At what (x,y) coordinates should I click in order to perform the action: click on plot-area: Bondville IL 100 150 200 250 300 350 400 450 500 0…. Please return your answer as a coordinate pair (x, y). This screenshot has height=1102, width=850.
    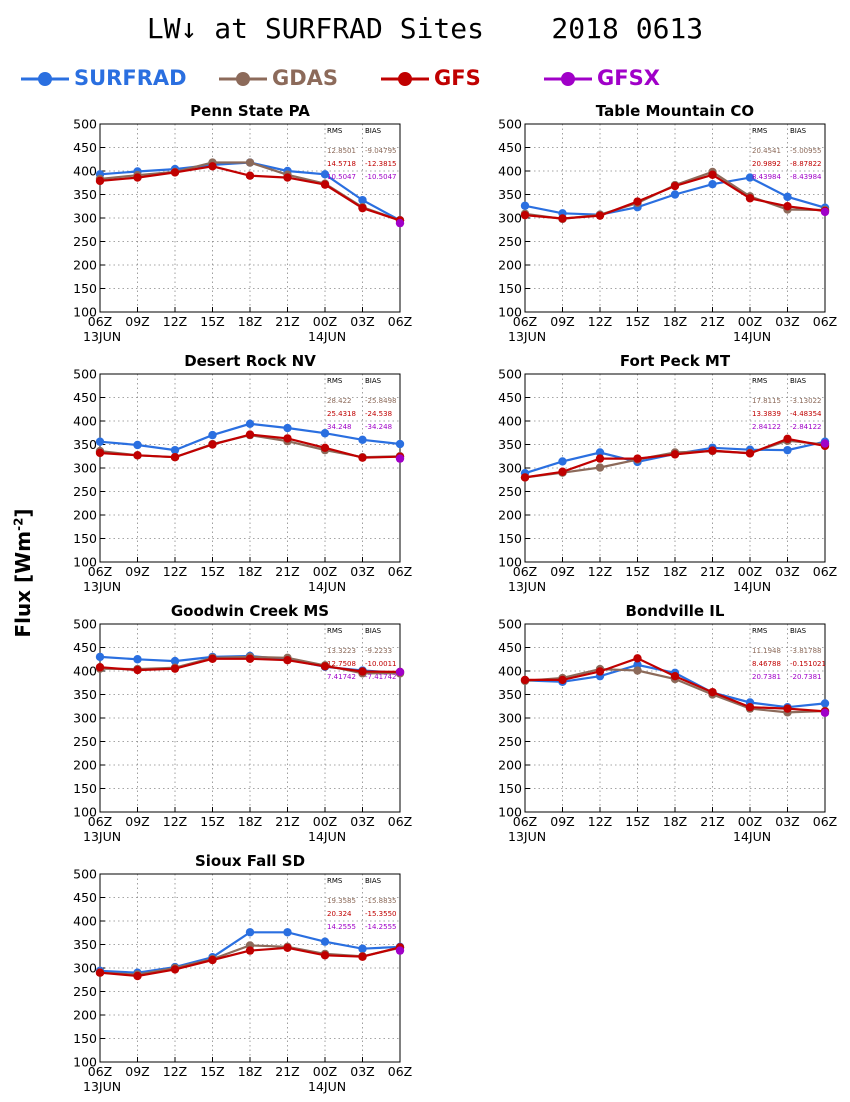
    Looking at the image, I should click on (667, 723).